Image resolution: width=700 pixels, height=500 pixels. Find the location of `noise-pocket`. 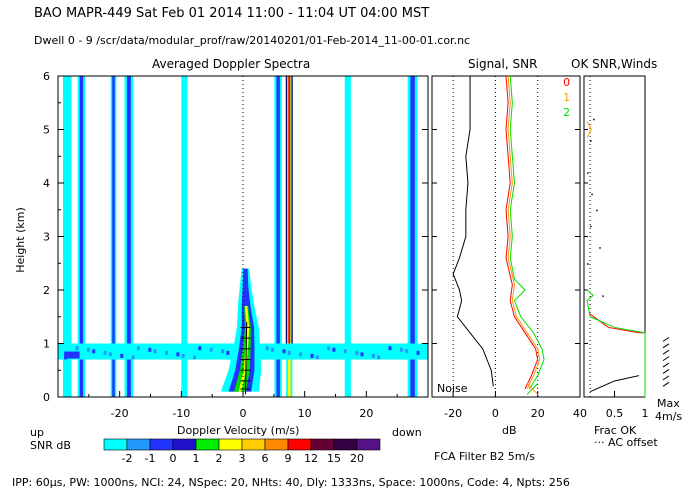

noise-pocket is located at coordinates (72, 355).